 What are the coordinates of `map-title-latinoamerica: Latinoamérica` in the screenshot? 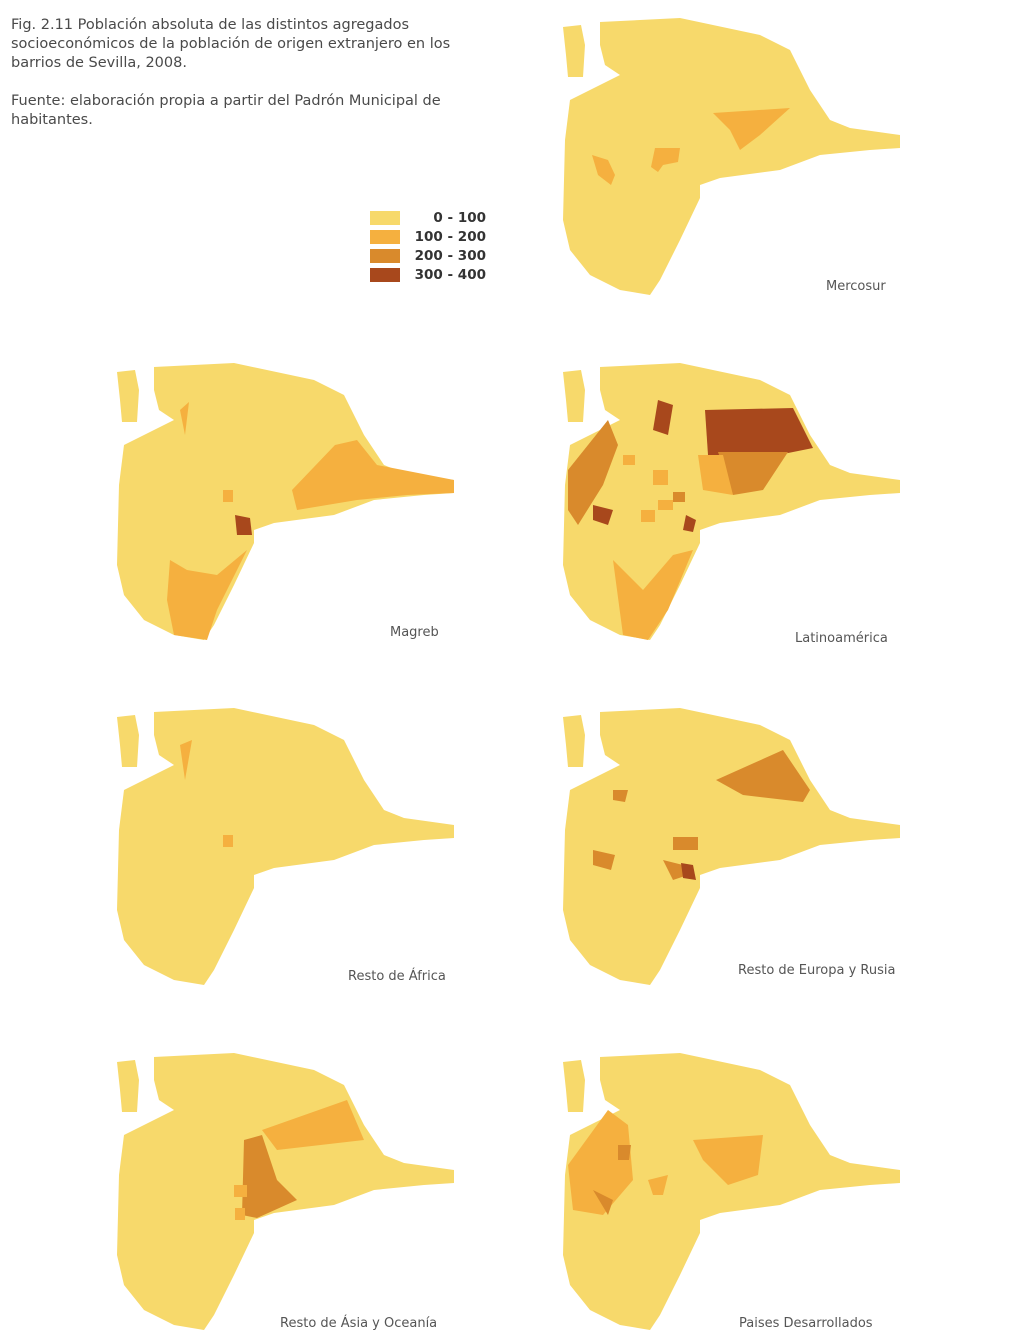 It's located at (841, 638).